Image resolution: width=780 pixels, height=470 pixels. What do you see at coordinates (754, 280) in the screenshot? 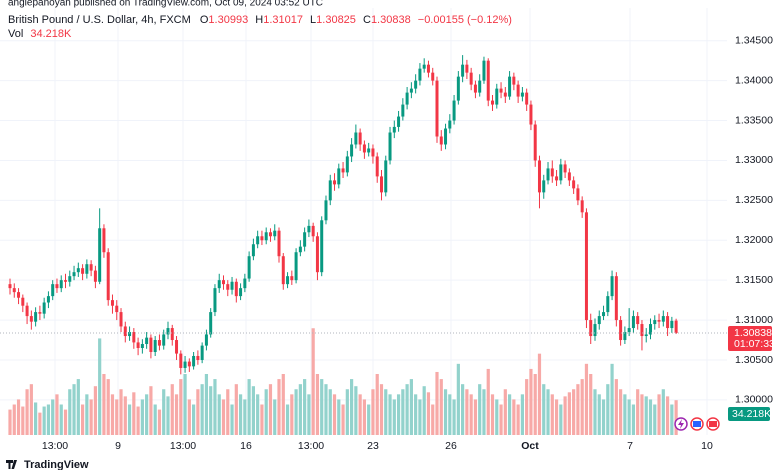
I see `y-tick-label: 1.31500` at bounding box center [754, 280].